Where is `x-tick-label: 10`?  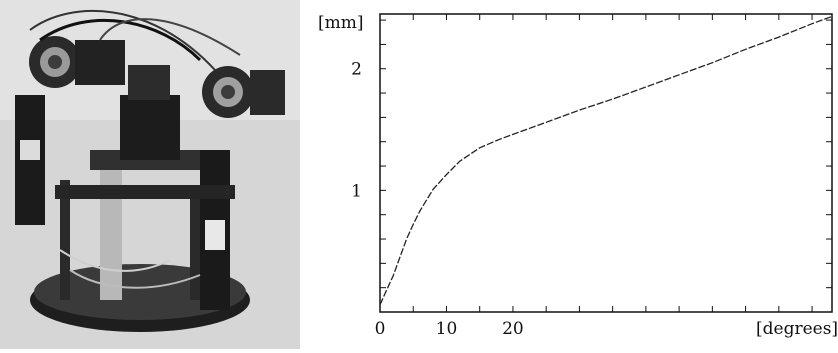
x-tick-label: 10 is located at coordinates (447, 329).